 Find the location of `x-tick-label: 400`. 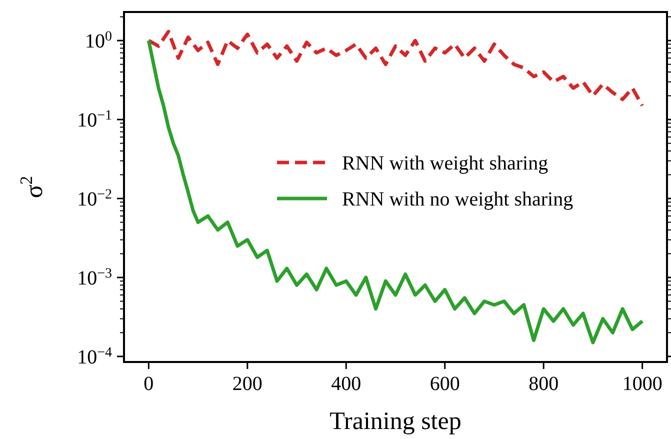

x-tick-label: 400 is located at coordinates (346, 384).